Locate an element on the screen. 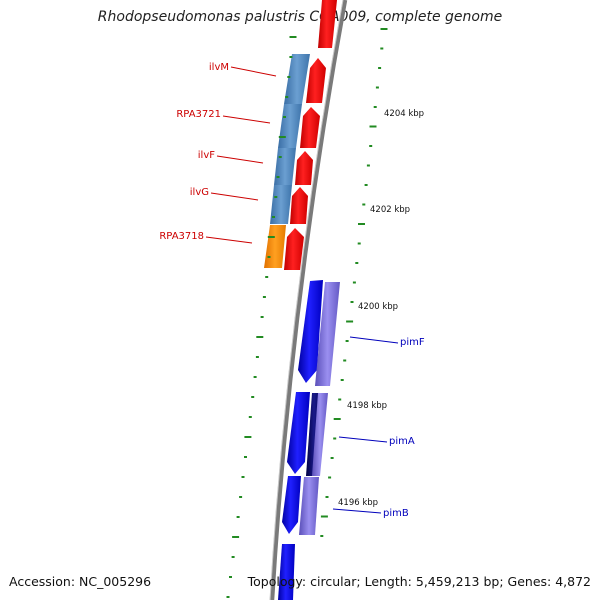  tick-label: 4202 kbp is located at coordinates (390, 210).